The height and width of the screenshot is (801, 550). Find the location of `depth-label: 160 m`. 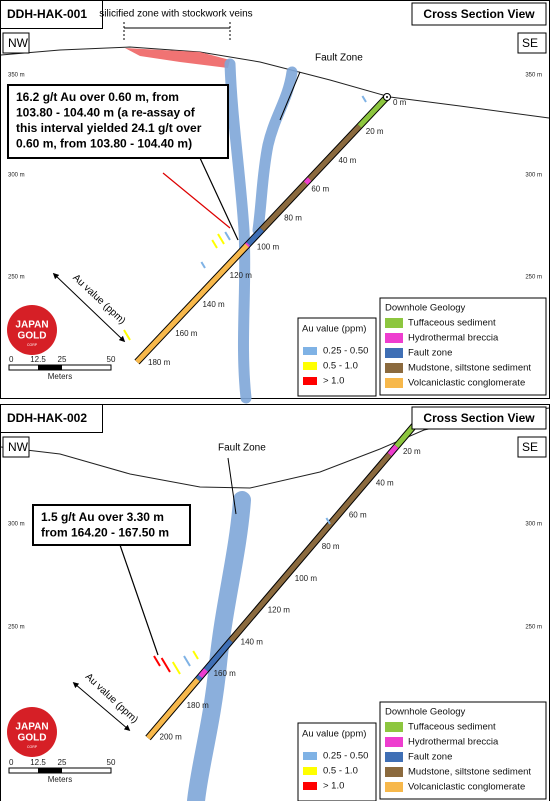

depth-label: 160 m is located at coordinates (186, 333).